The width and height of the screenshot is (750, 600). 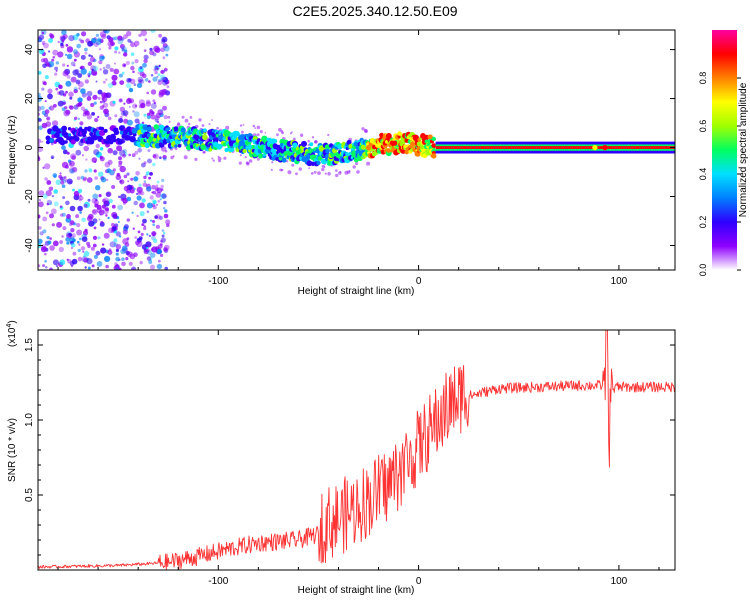 I want to click on y-tick-label: 20, so click(x=29, y=99).